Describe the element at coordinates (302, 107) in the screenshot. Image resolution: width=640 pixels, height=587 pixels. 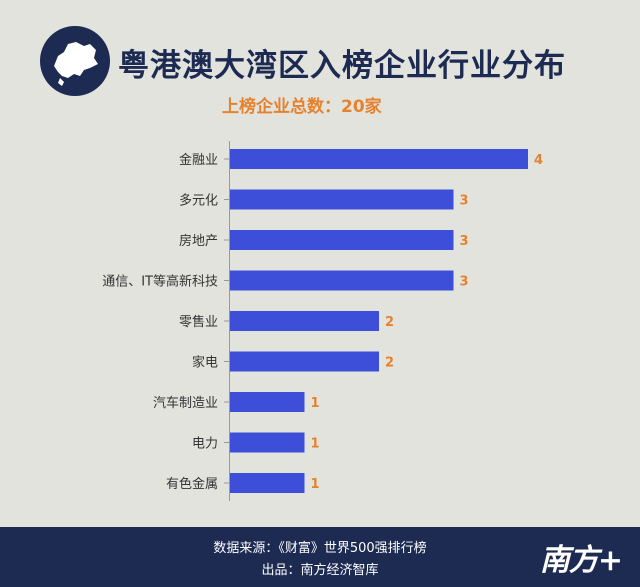
I see `chart-subtitle: 上榜企业总数：20家` at that location.